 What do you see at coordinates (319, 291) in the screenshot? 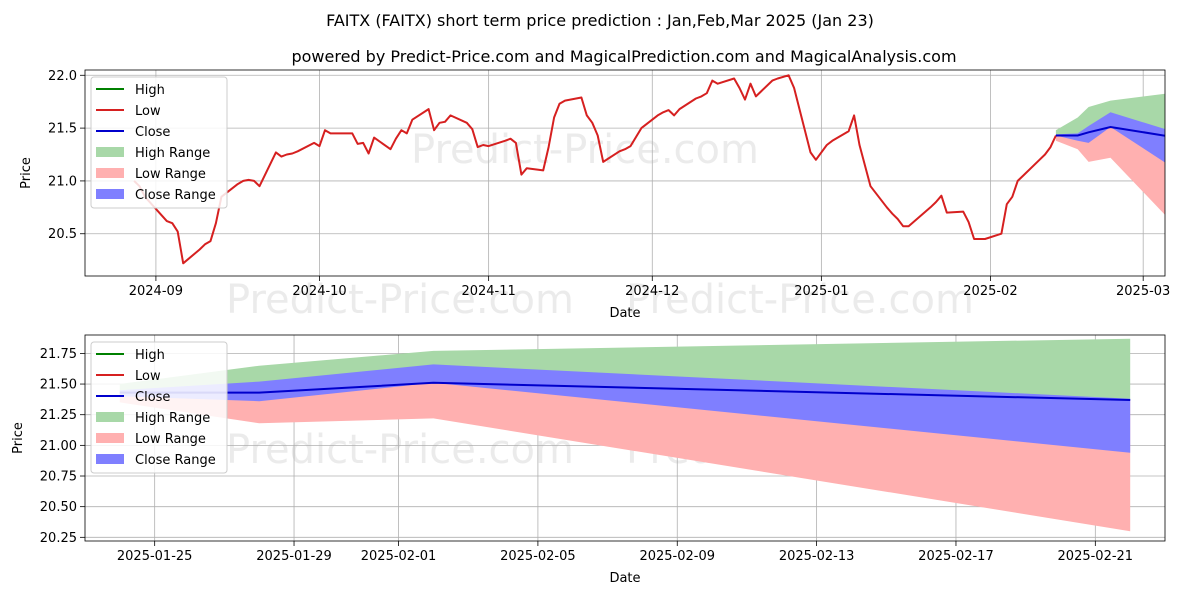
I see `x-tick-label: 2024-10` at bounding box center [319, 291].